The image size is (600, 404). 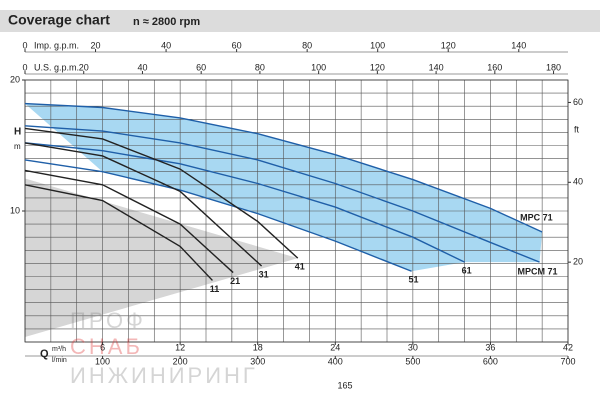 I want to click on curve-label: 21, so click(x=235, y=281).